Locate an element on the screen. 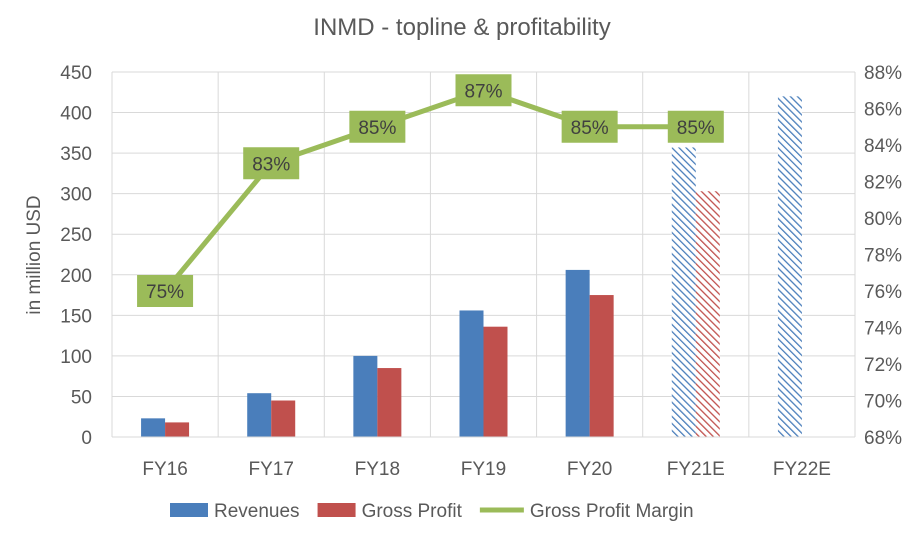  left-tick-label: 150 is located at coordinates (76, 316).